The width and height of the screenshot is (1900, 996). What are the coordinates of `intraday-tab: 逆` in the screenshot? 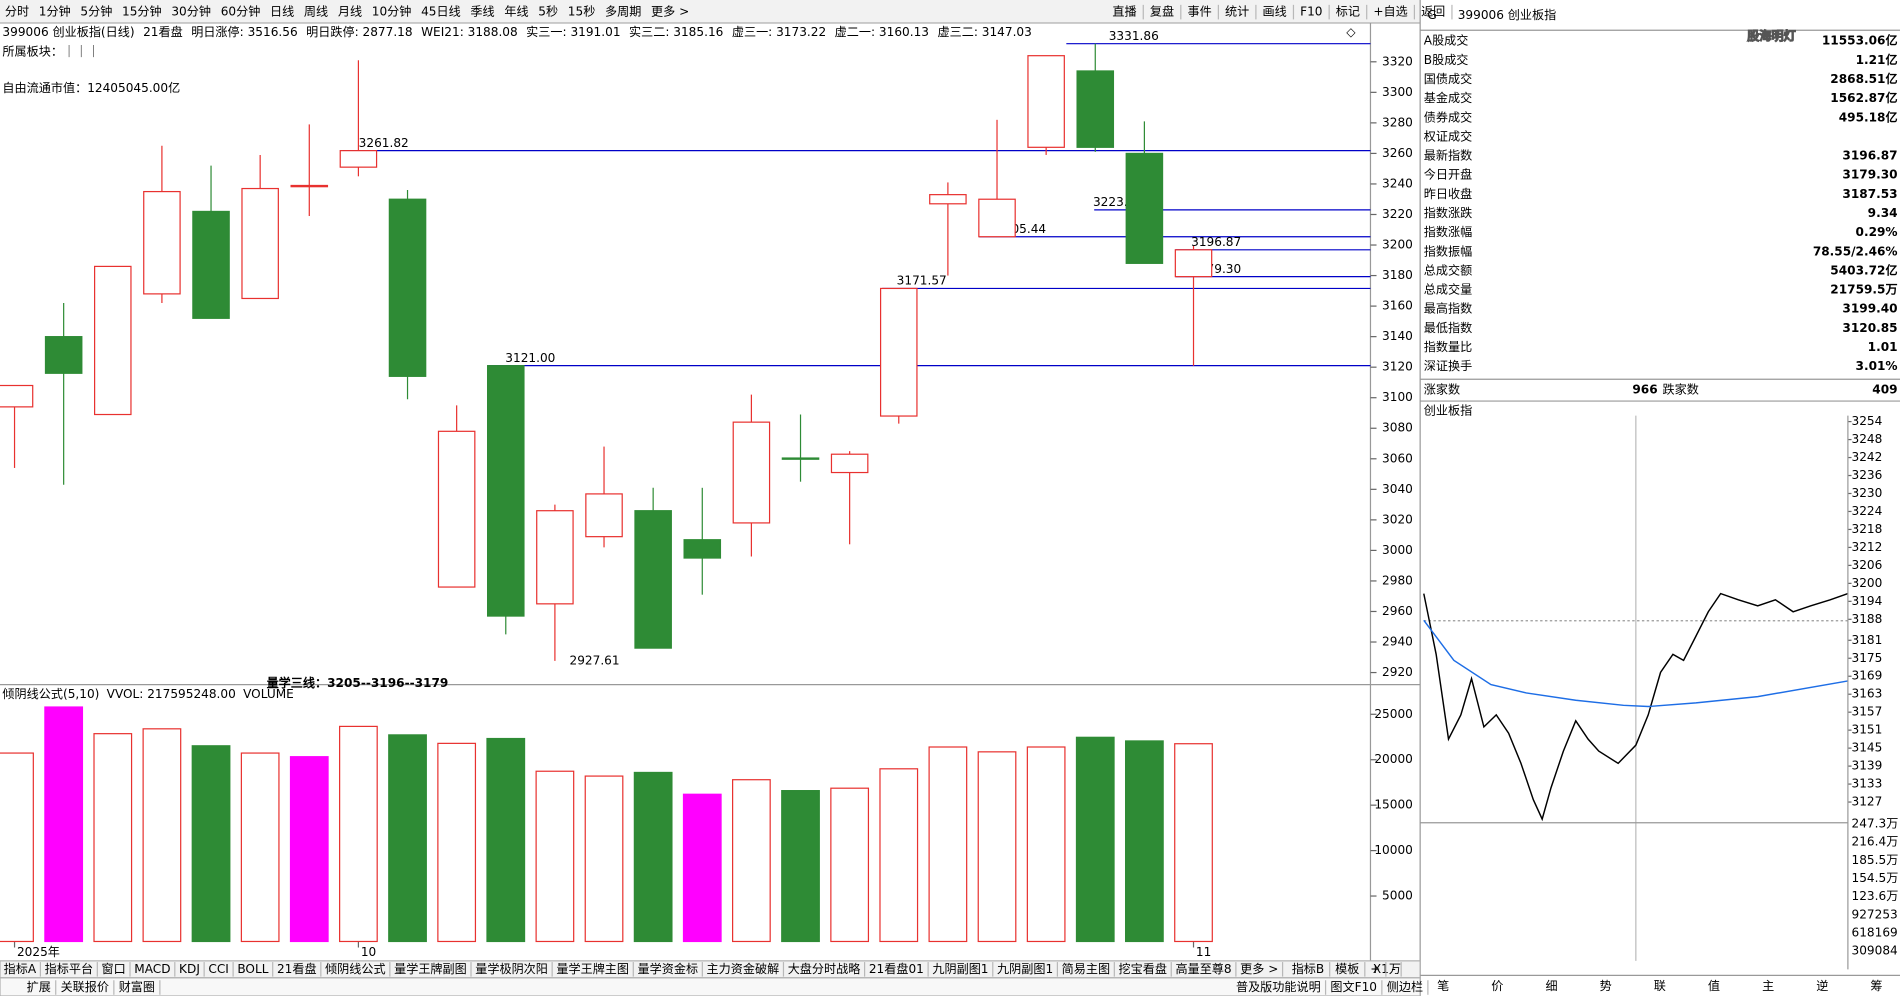 It's located at (1822, 985).